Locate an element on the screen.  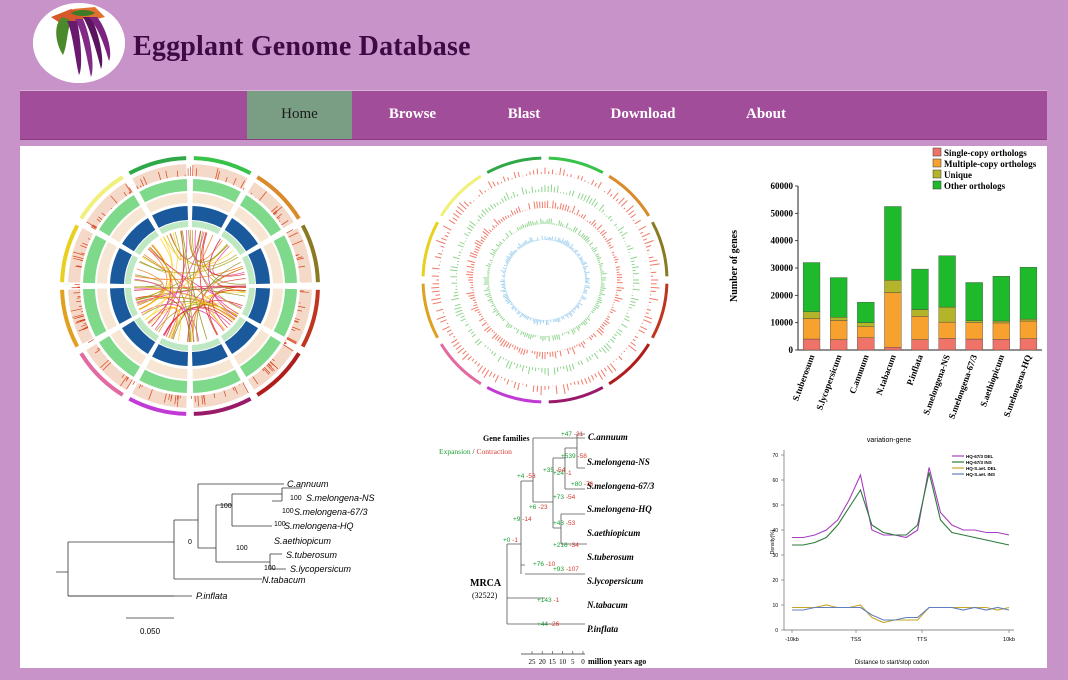
contraction-count: -1 is located at coordinates (556, 600).